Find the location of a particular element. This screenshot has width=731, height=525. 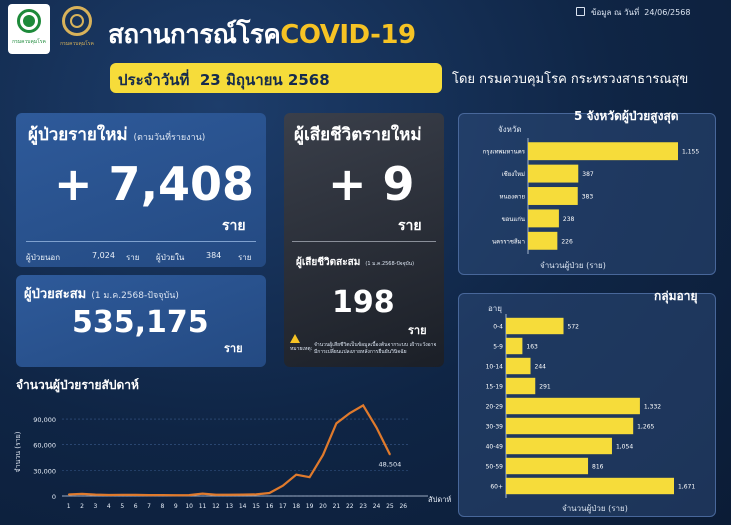

update-info: ข้อมูล ณ วันที่ 24/06/2568 is located at coordinates (633, 12).